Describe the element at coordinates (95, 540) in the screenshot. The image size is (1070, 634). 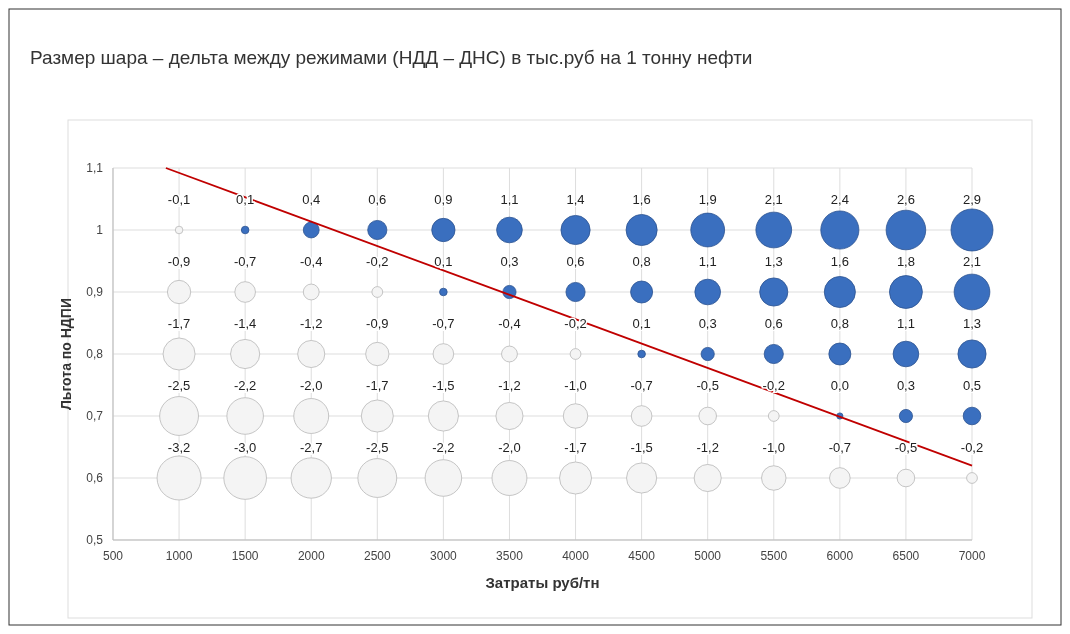
I see `y-tick-label: 0,5` at that location.